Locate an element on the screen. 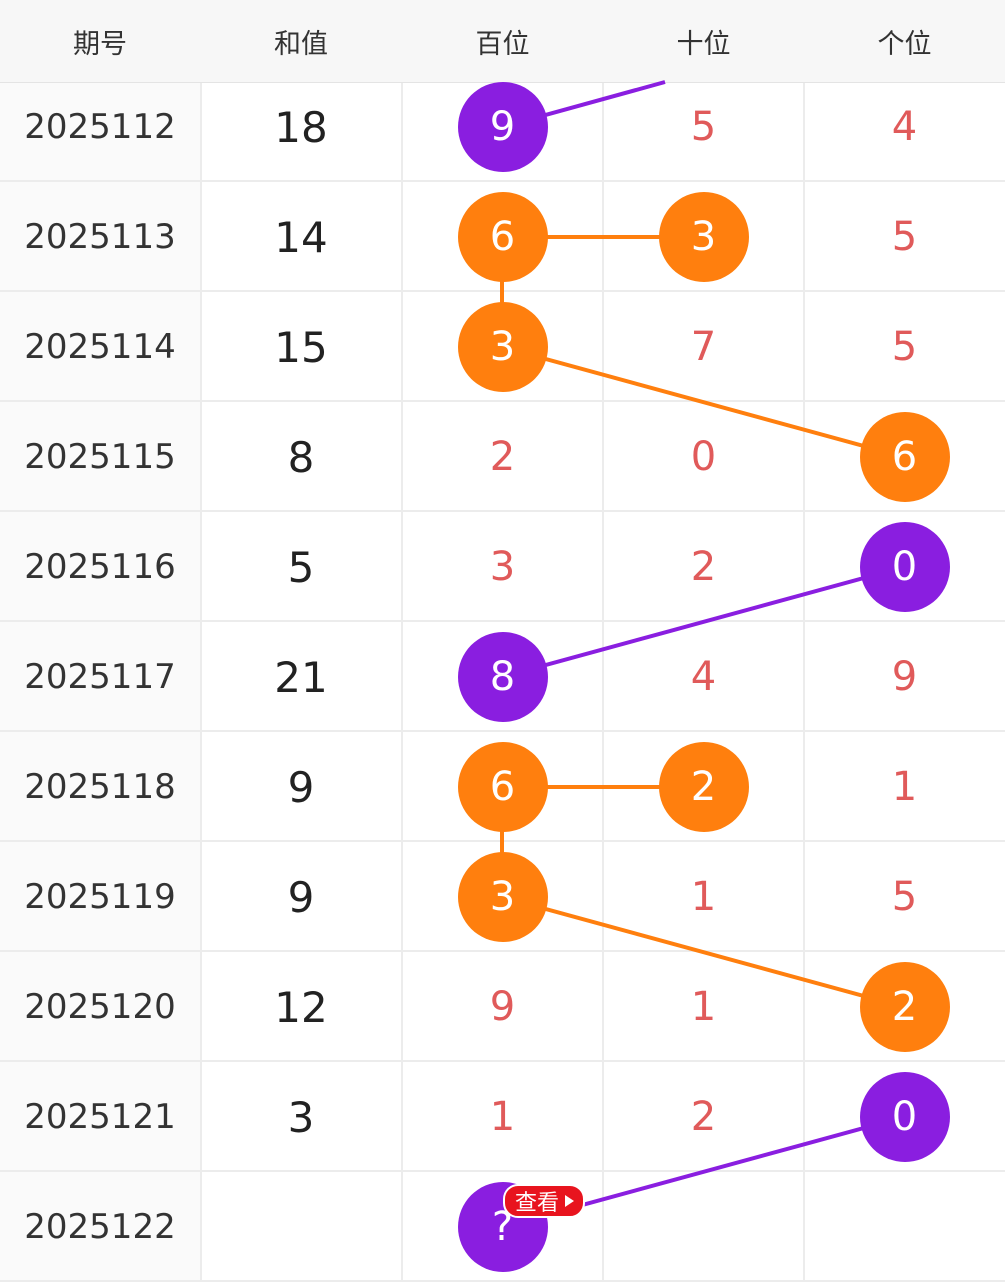  tens-cell: 3 is located at coordinates (703, 237).